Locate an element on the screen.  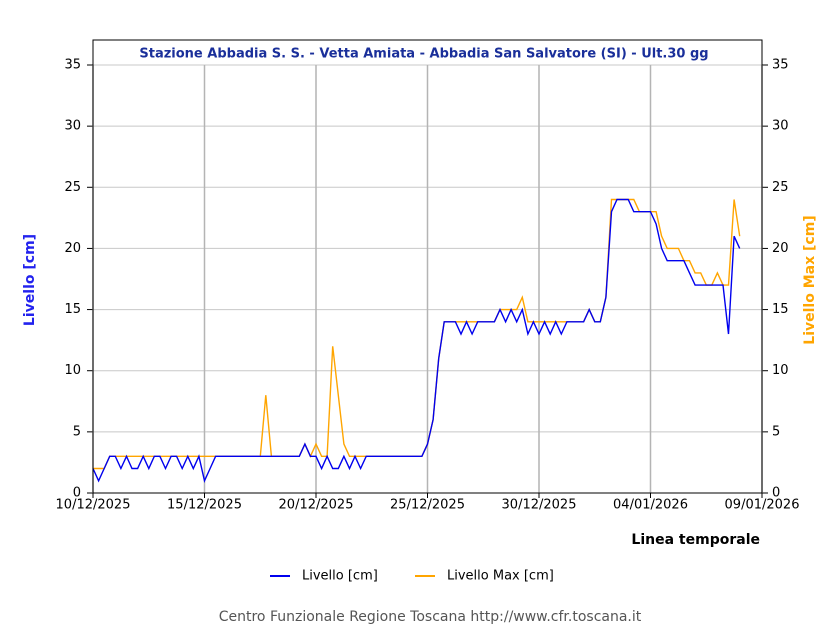
y-tick-label: 35 is located at coordinates (72, 65).